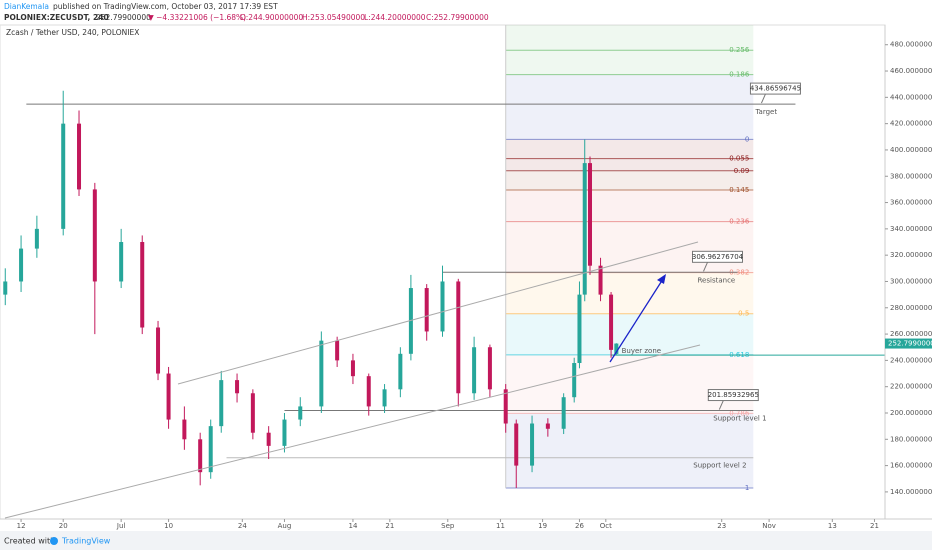  I want to click on x-tick-label: 13, so click(832, 526).